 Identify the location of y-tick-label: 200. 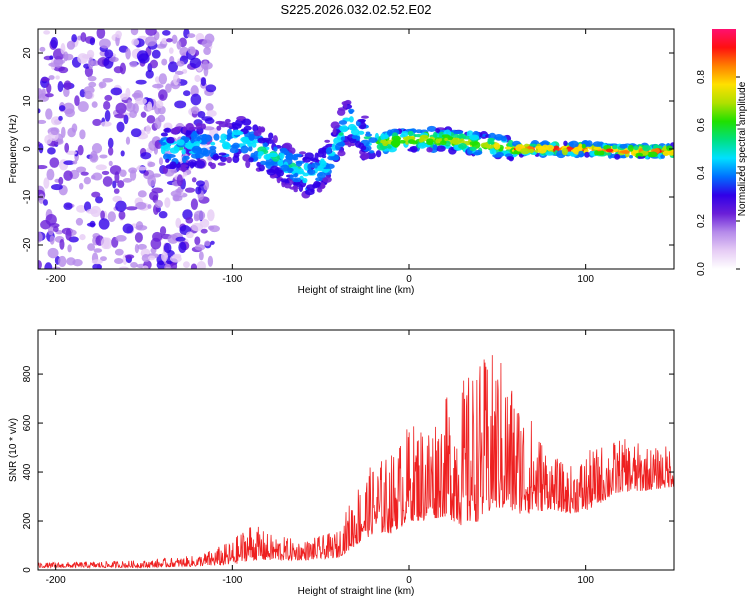
(27, 520).